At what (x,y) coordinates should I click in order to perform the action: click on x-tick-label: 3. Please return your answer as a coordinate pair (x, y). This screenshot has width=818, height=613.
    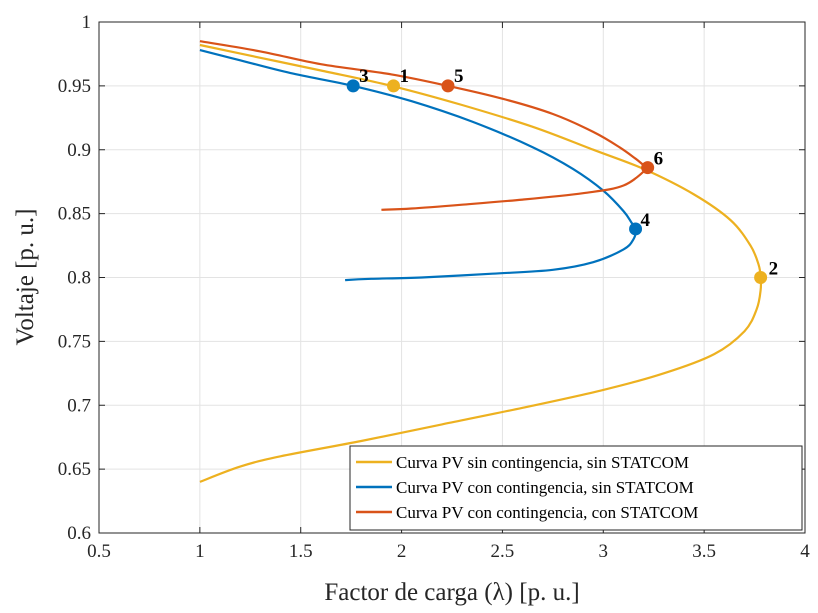
    Looking at the image, I should click on (604, 551).